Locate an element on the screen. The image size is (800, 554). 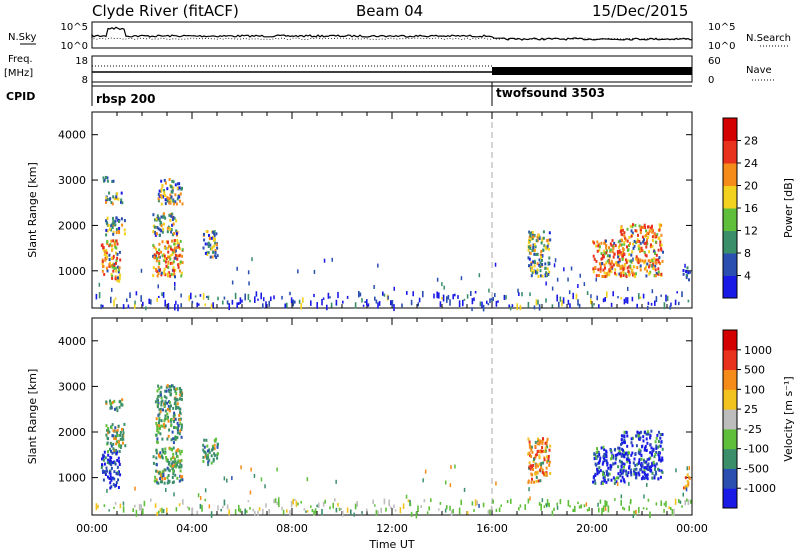
y-tick-label: 1000 is located at coordinates (72, 271).